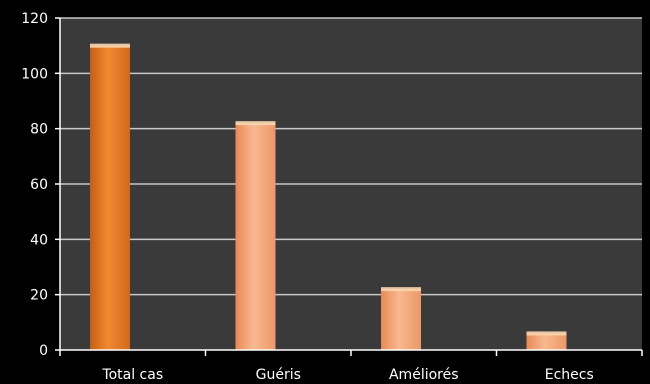 This screenshot has width=650, height=384. What do you see at coordinates (132, 375) in the screenshot?
I see `x-category-label: Total cas` at bounding box center [132, 375].